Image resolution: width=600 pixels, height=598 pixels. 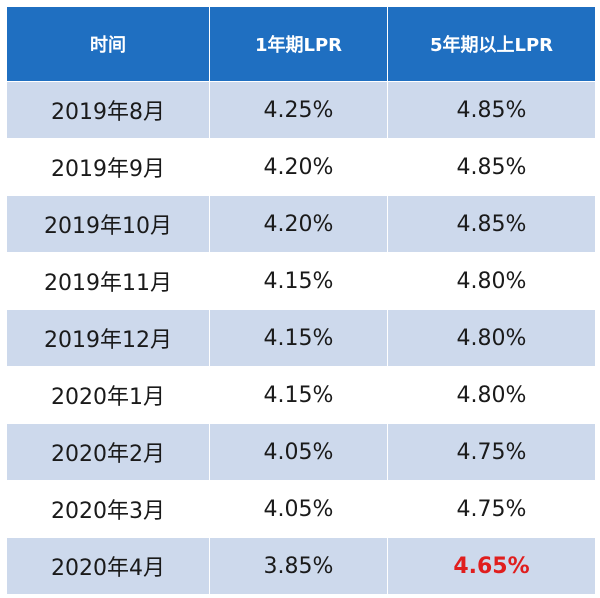 I want to click on cell-date: 2020年3月, so click(x=108, y=509).